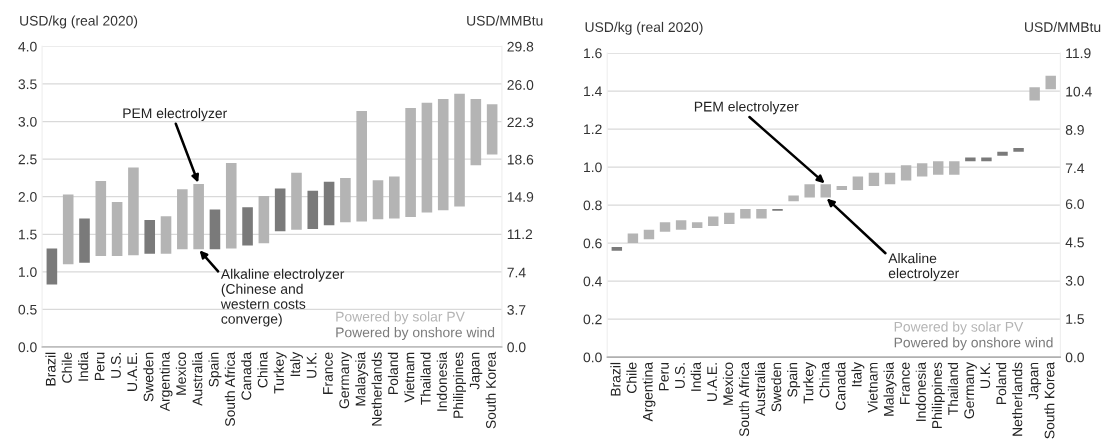 Image resolution: width=1108 pixels, height=442 pixels. What do you see at coordinates (520, 85) in the screenshot?
I see `y2-tick-label: 26.0` at bounding box center [520, 85].